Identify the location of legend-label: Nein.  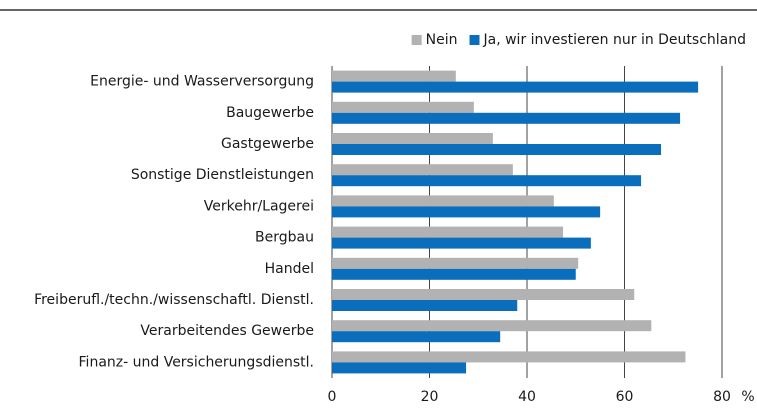
(442, 40).